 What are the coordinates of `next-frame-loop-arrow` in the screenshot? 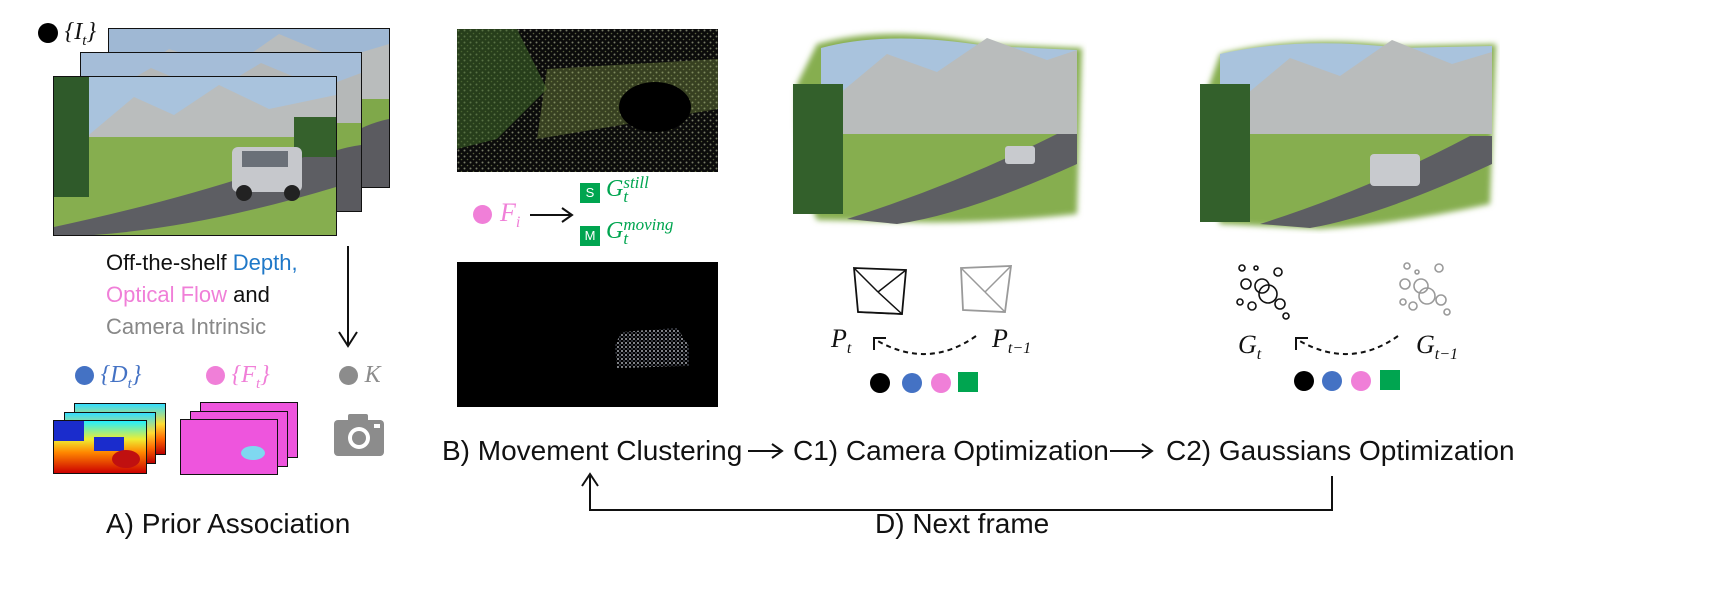 It's located at (957, 491).